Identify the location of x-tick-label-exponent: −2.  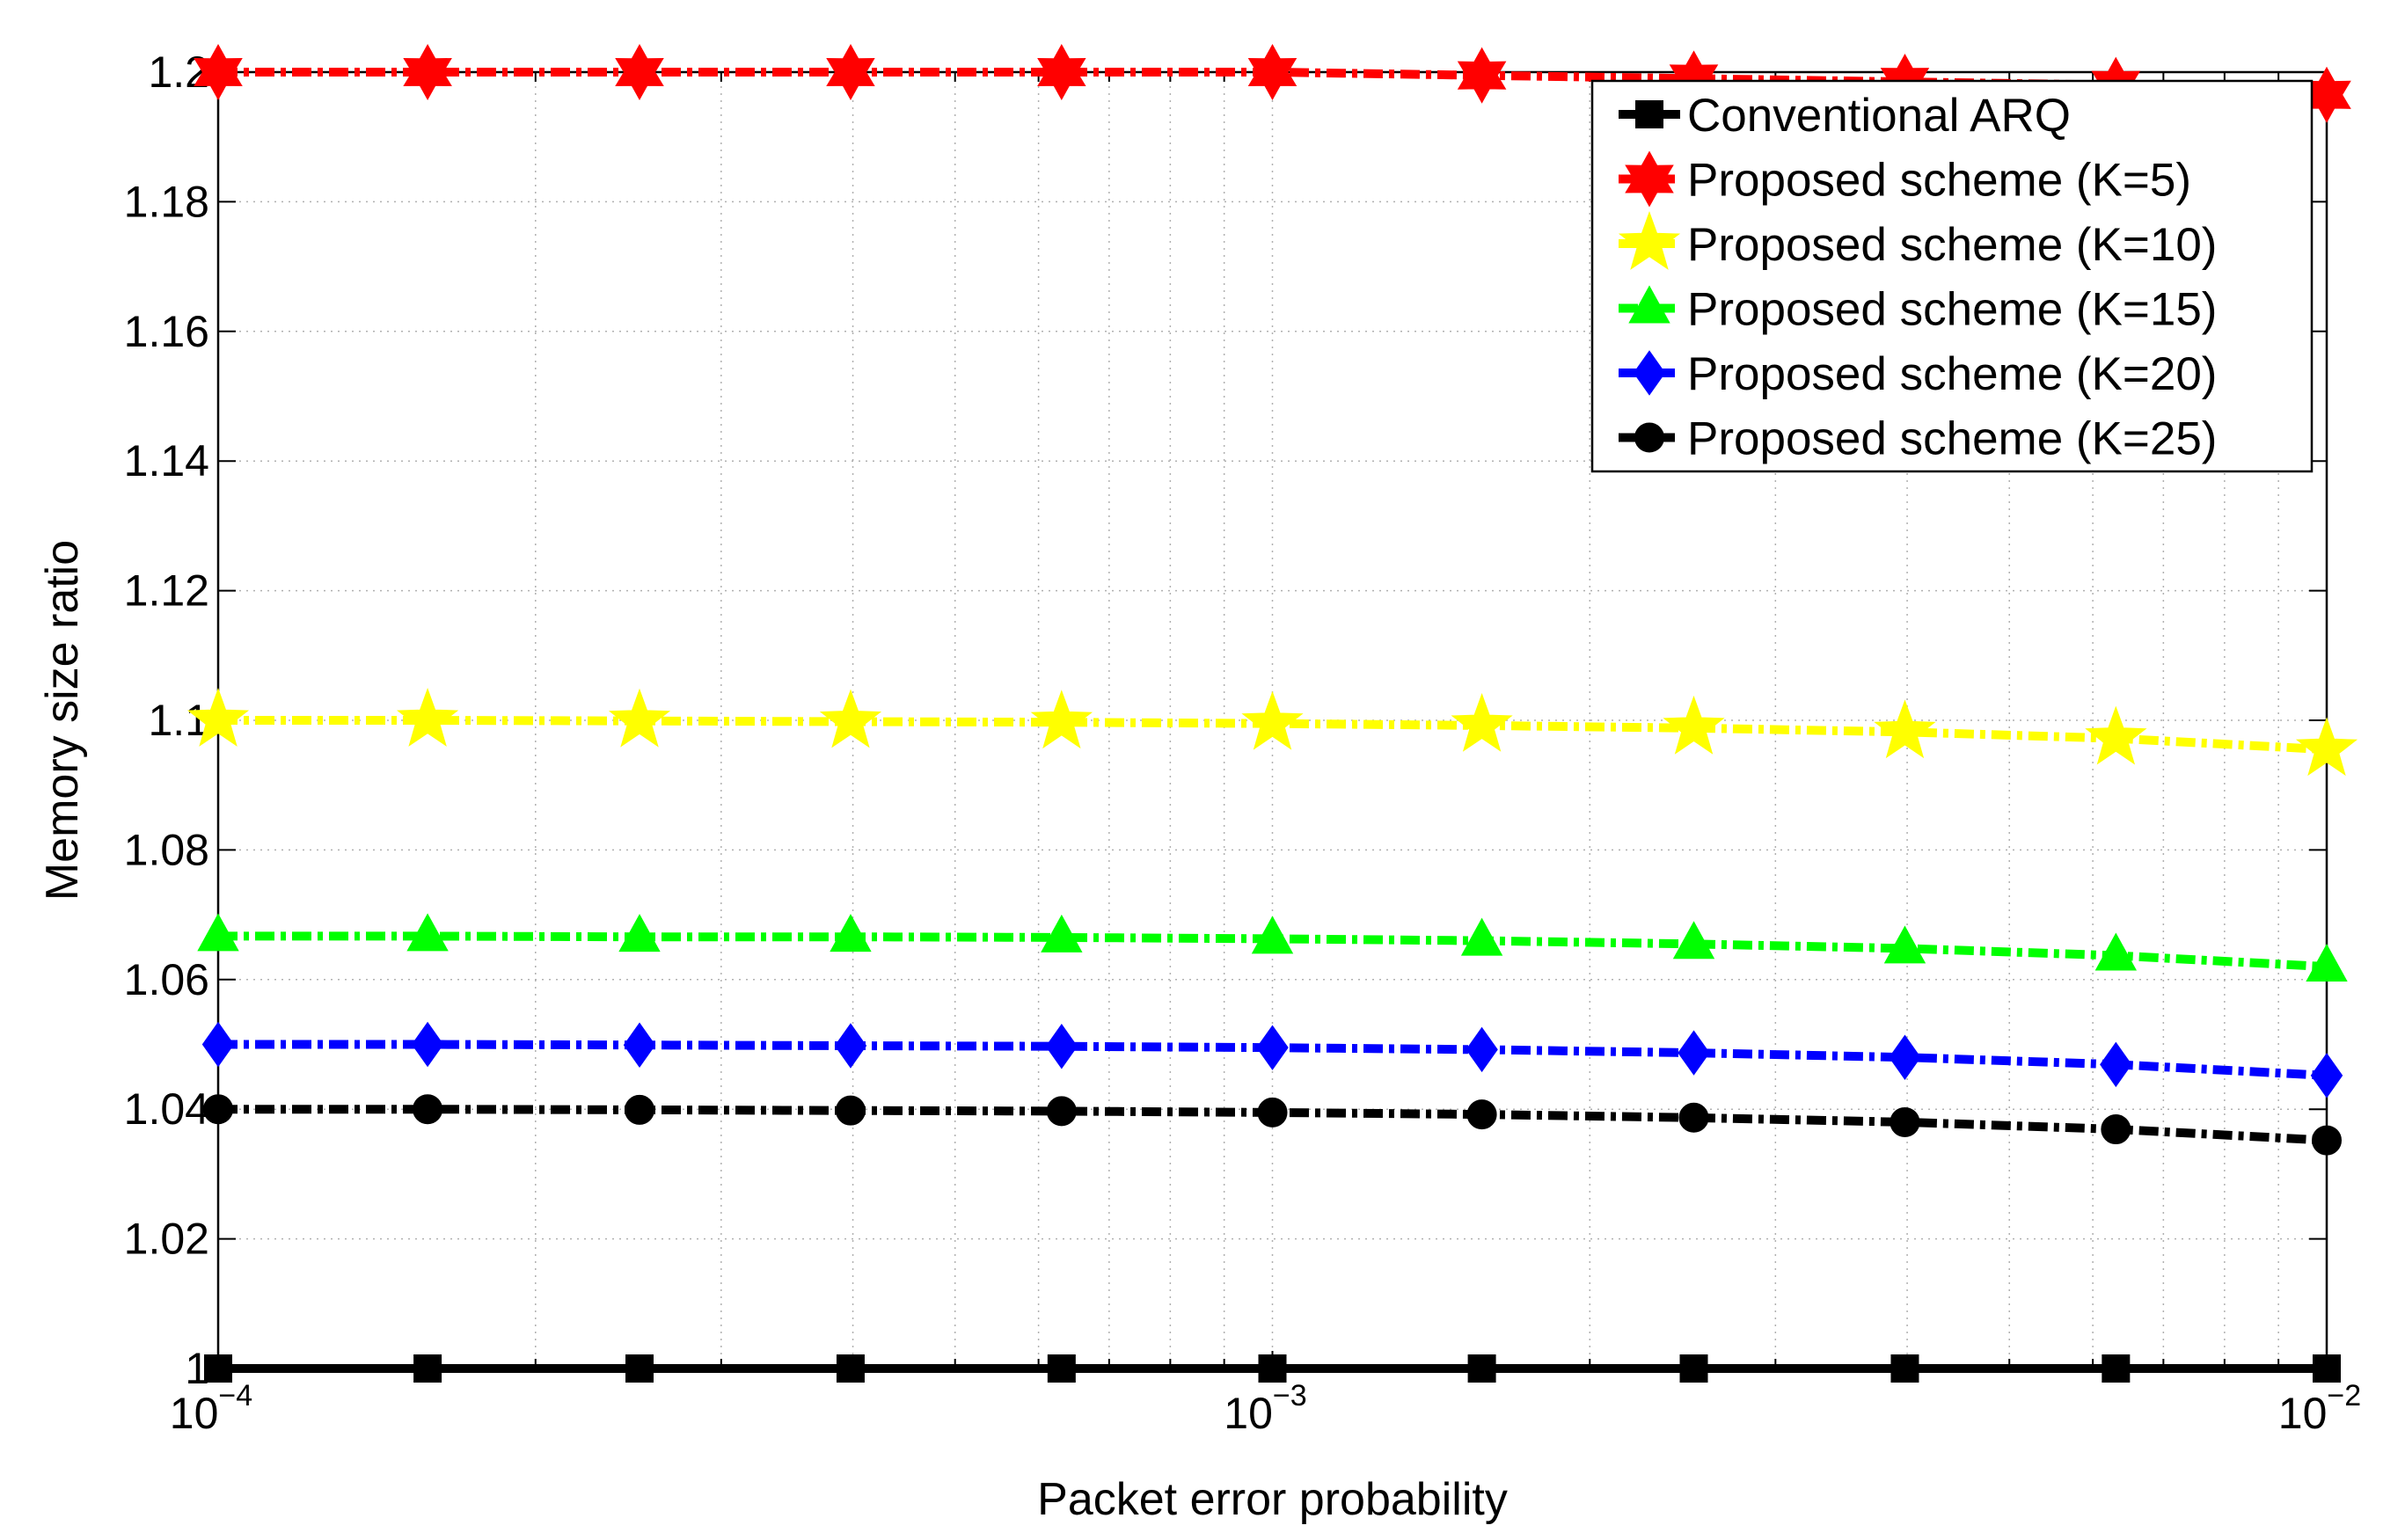
(2344, 1395).